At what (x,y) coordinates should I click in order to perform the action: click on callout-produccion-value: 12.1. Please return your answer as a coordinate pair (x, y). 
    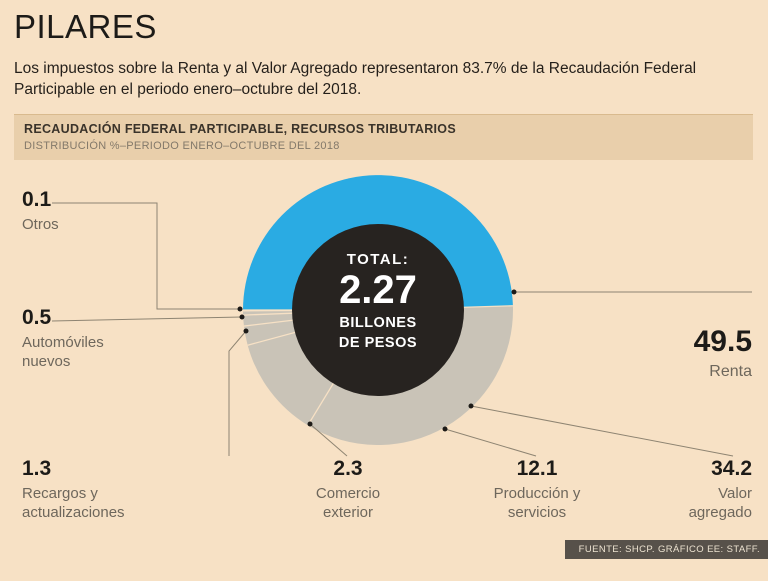
    Looking at the image, I should click on (537, 468).